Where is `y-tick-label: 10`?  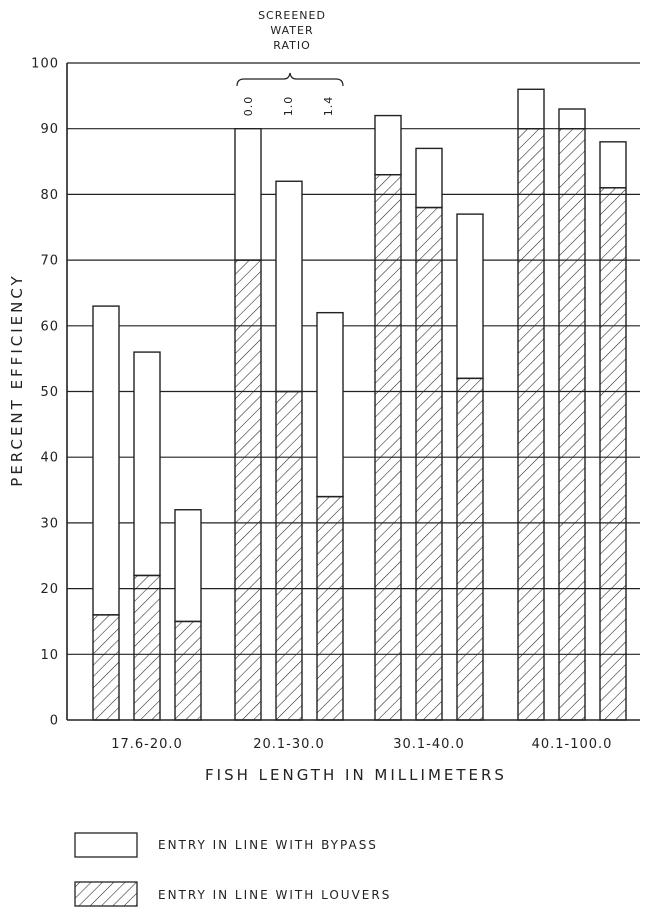
y-tick-label: 10 is located at coordinates (49, 655).